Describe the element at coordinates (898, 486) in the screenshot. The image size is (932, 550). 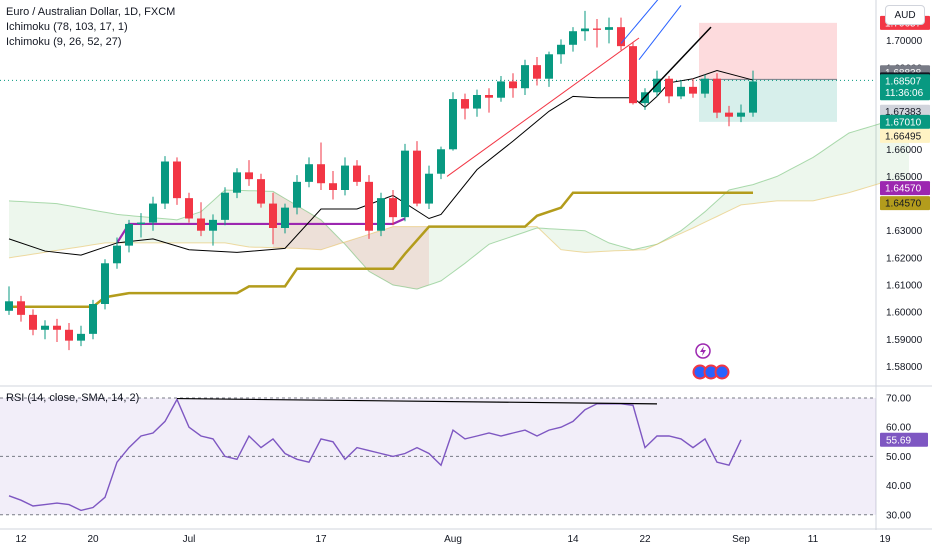
I see `rsi-tick-label: 40.00` at that location.